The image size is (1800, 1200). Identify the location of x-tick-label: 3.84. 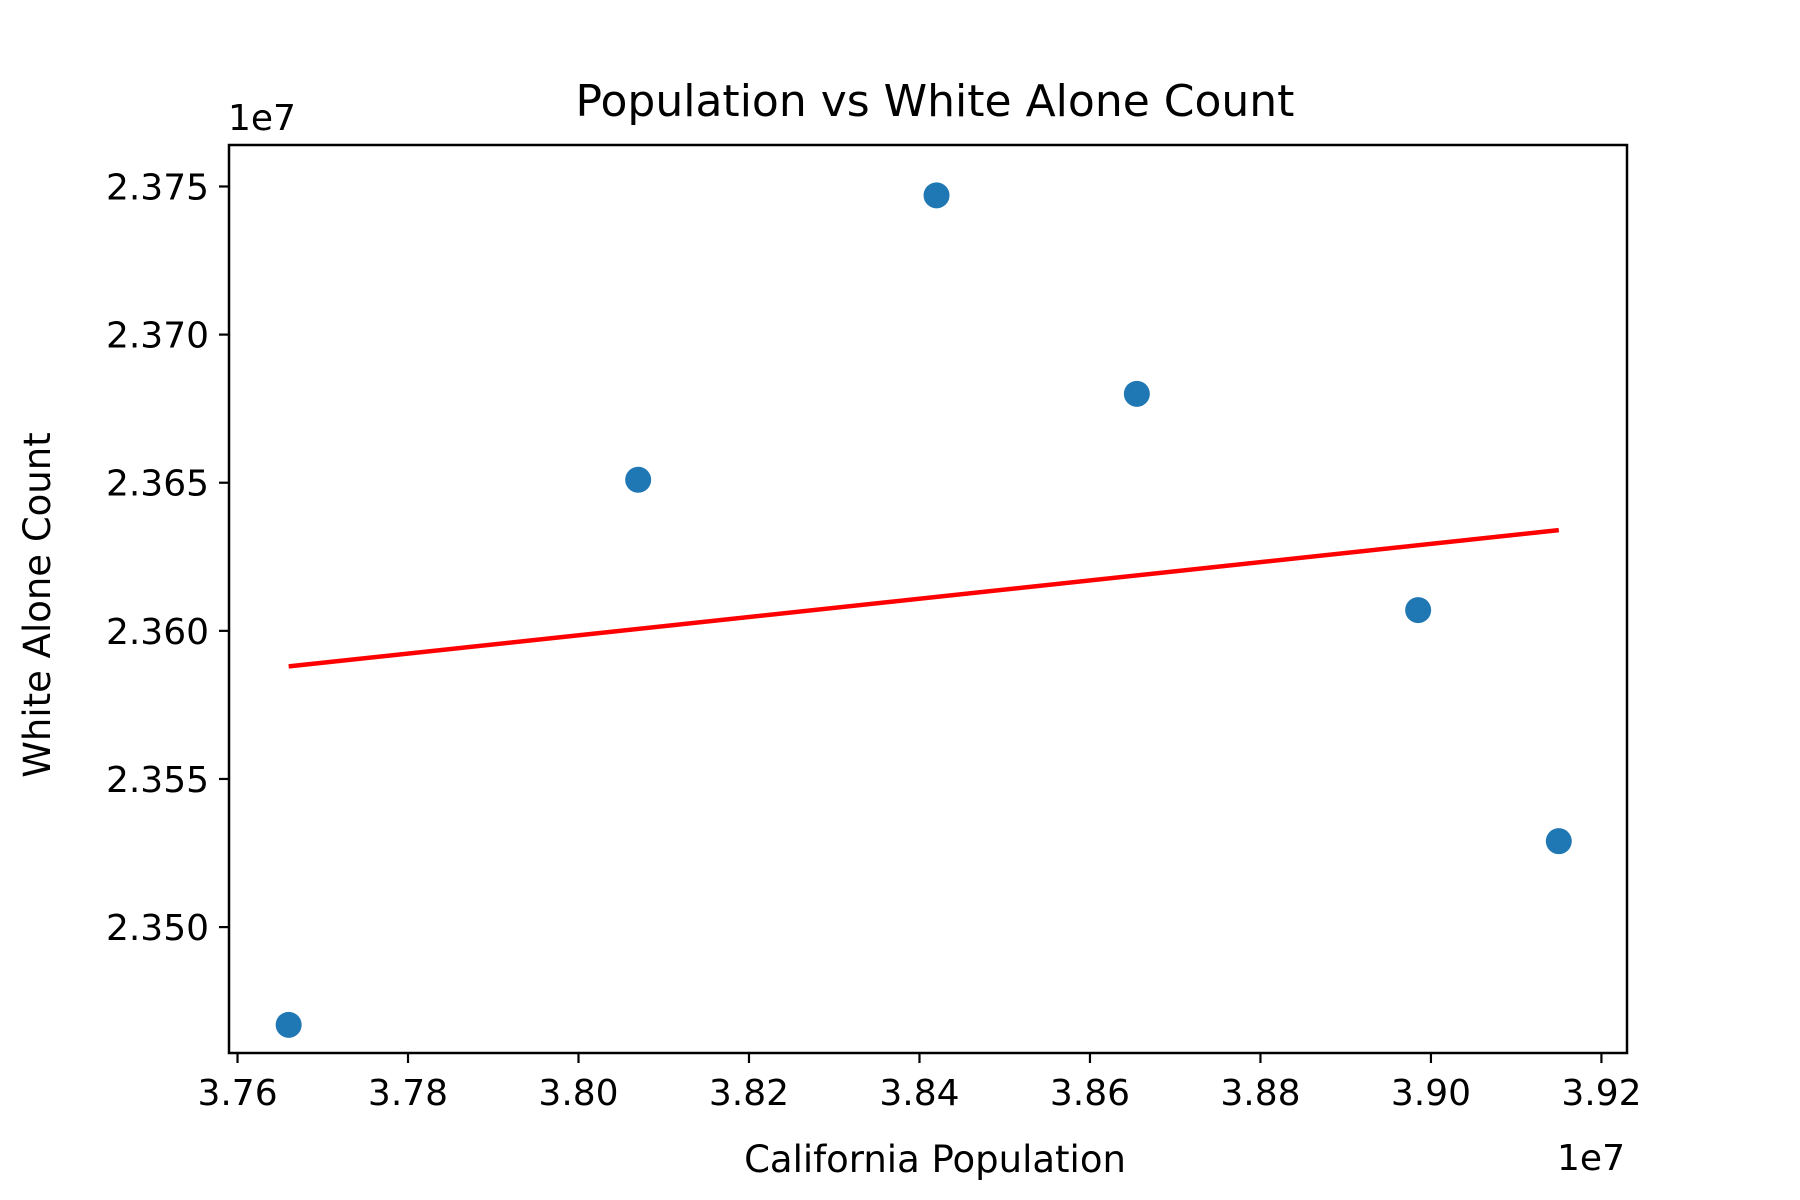
(919, 1093).